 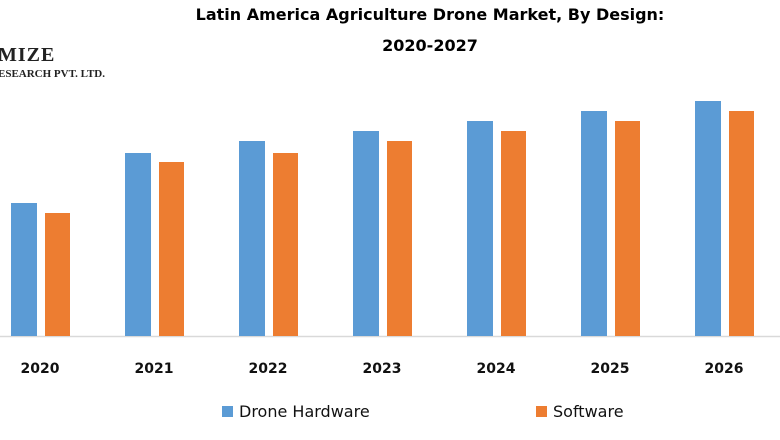 What do you see at coordinates (28, 55) in the screenshot?
I see `logo-text: MIZE` at bounding box center [28, 55].